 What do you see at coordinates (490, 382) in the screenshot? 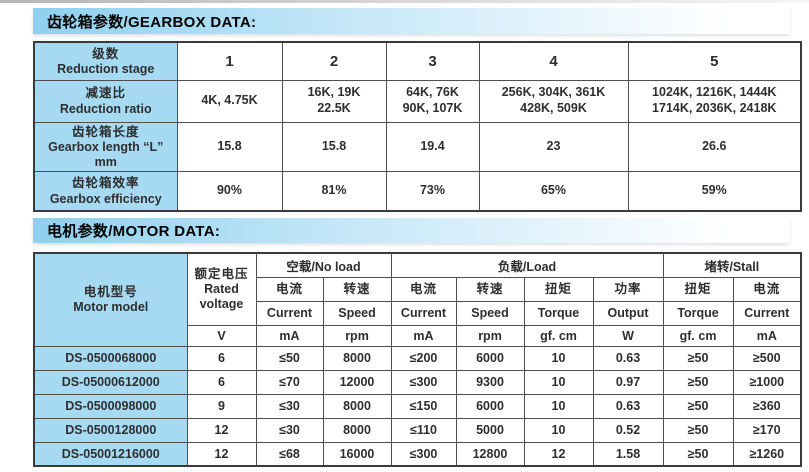
I see `data-cell: 9300` at bounding box center [490, 382].